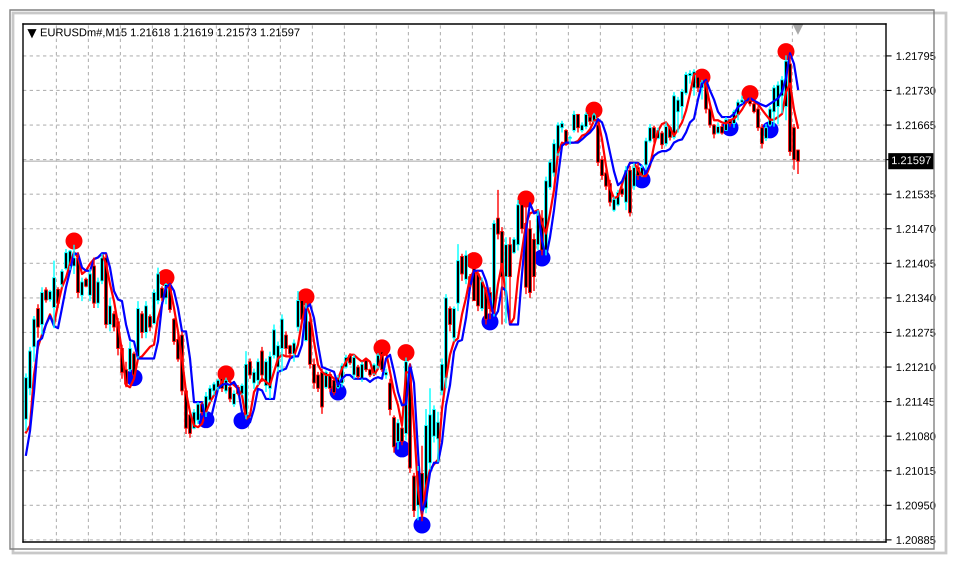 The height and width of the screenshot is (563, 956). I want to click on y-tick-label: 1.21275, so click(916, 332).